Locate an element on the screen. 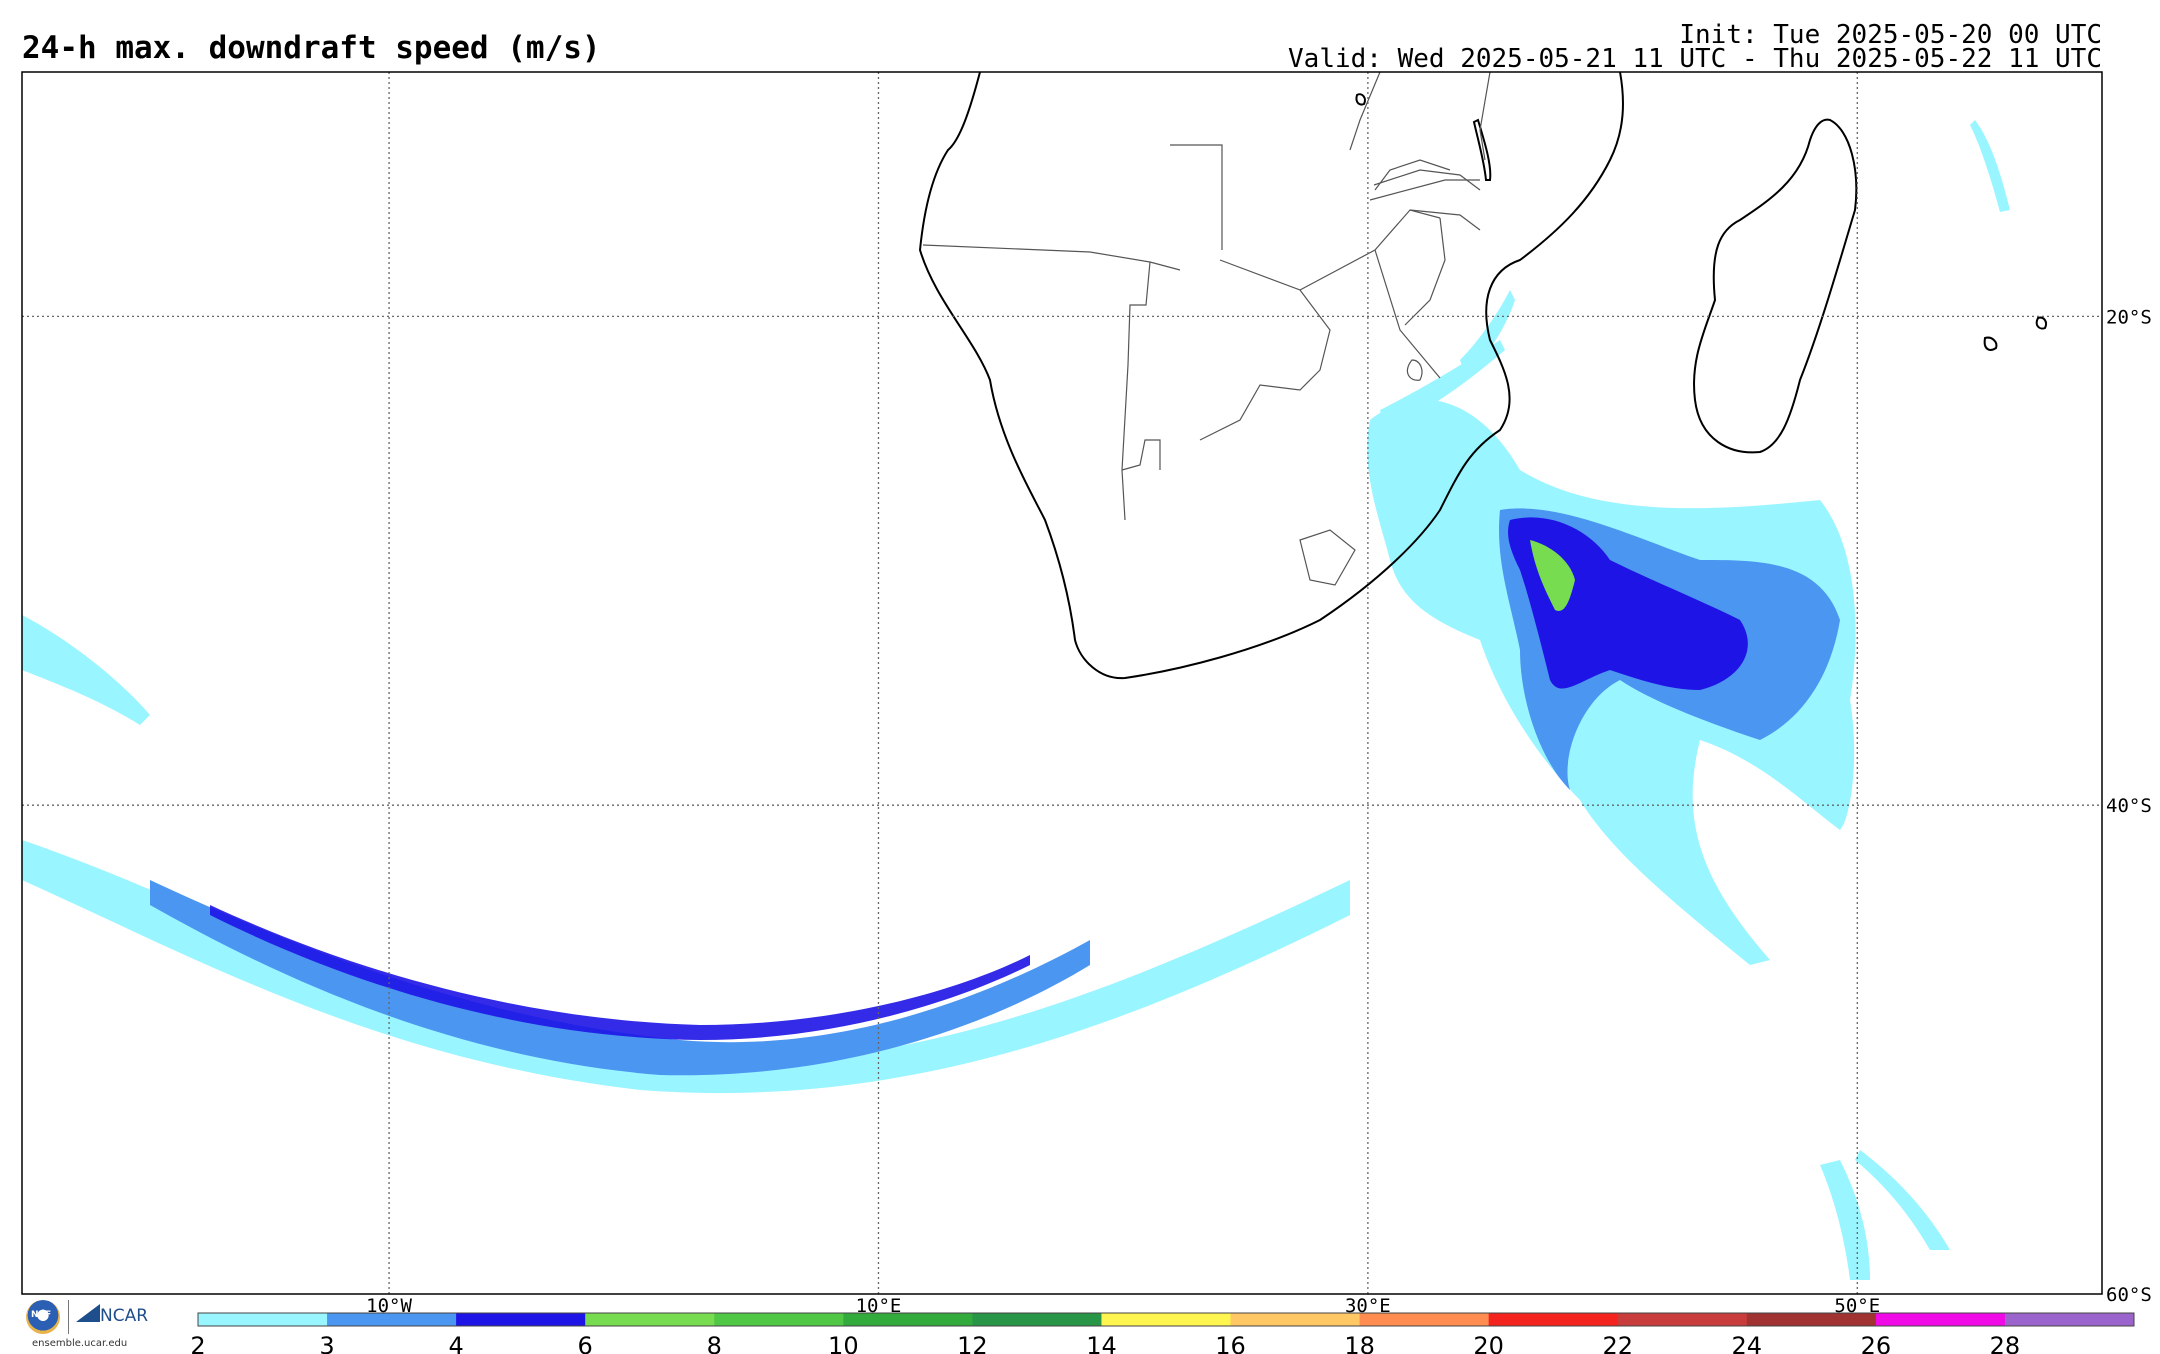  lon-label: 10°E is located at coordinates (879, 1306).